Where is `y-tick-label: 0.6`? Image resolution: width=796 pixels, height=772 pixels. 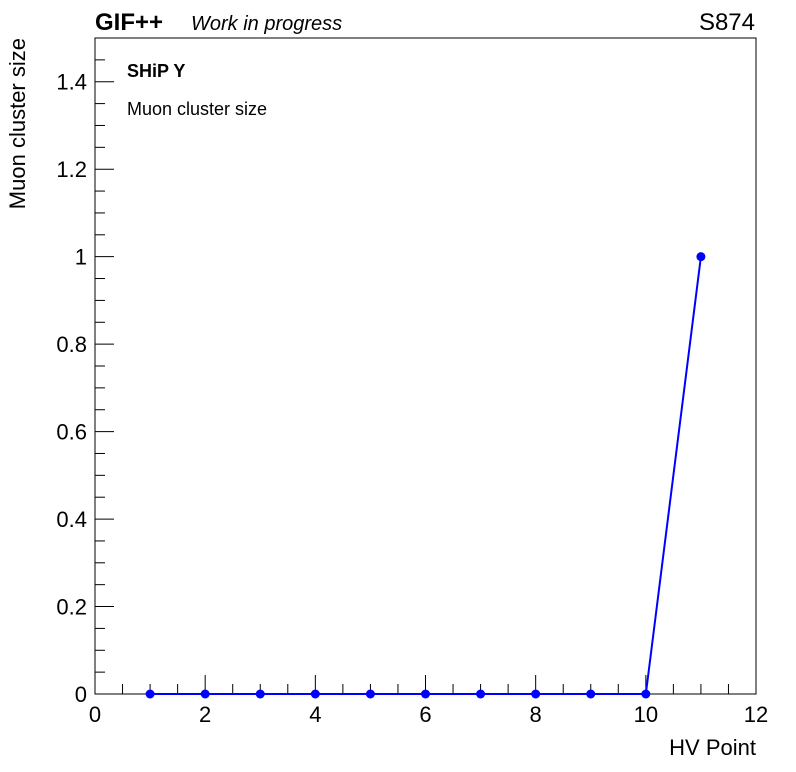 y-tick-label: 0.6 is located at coordinates (71, 432).